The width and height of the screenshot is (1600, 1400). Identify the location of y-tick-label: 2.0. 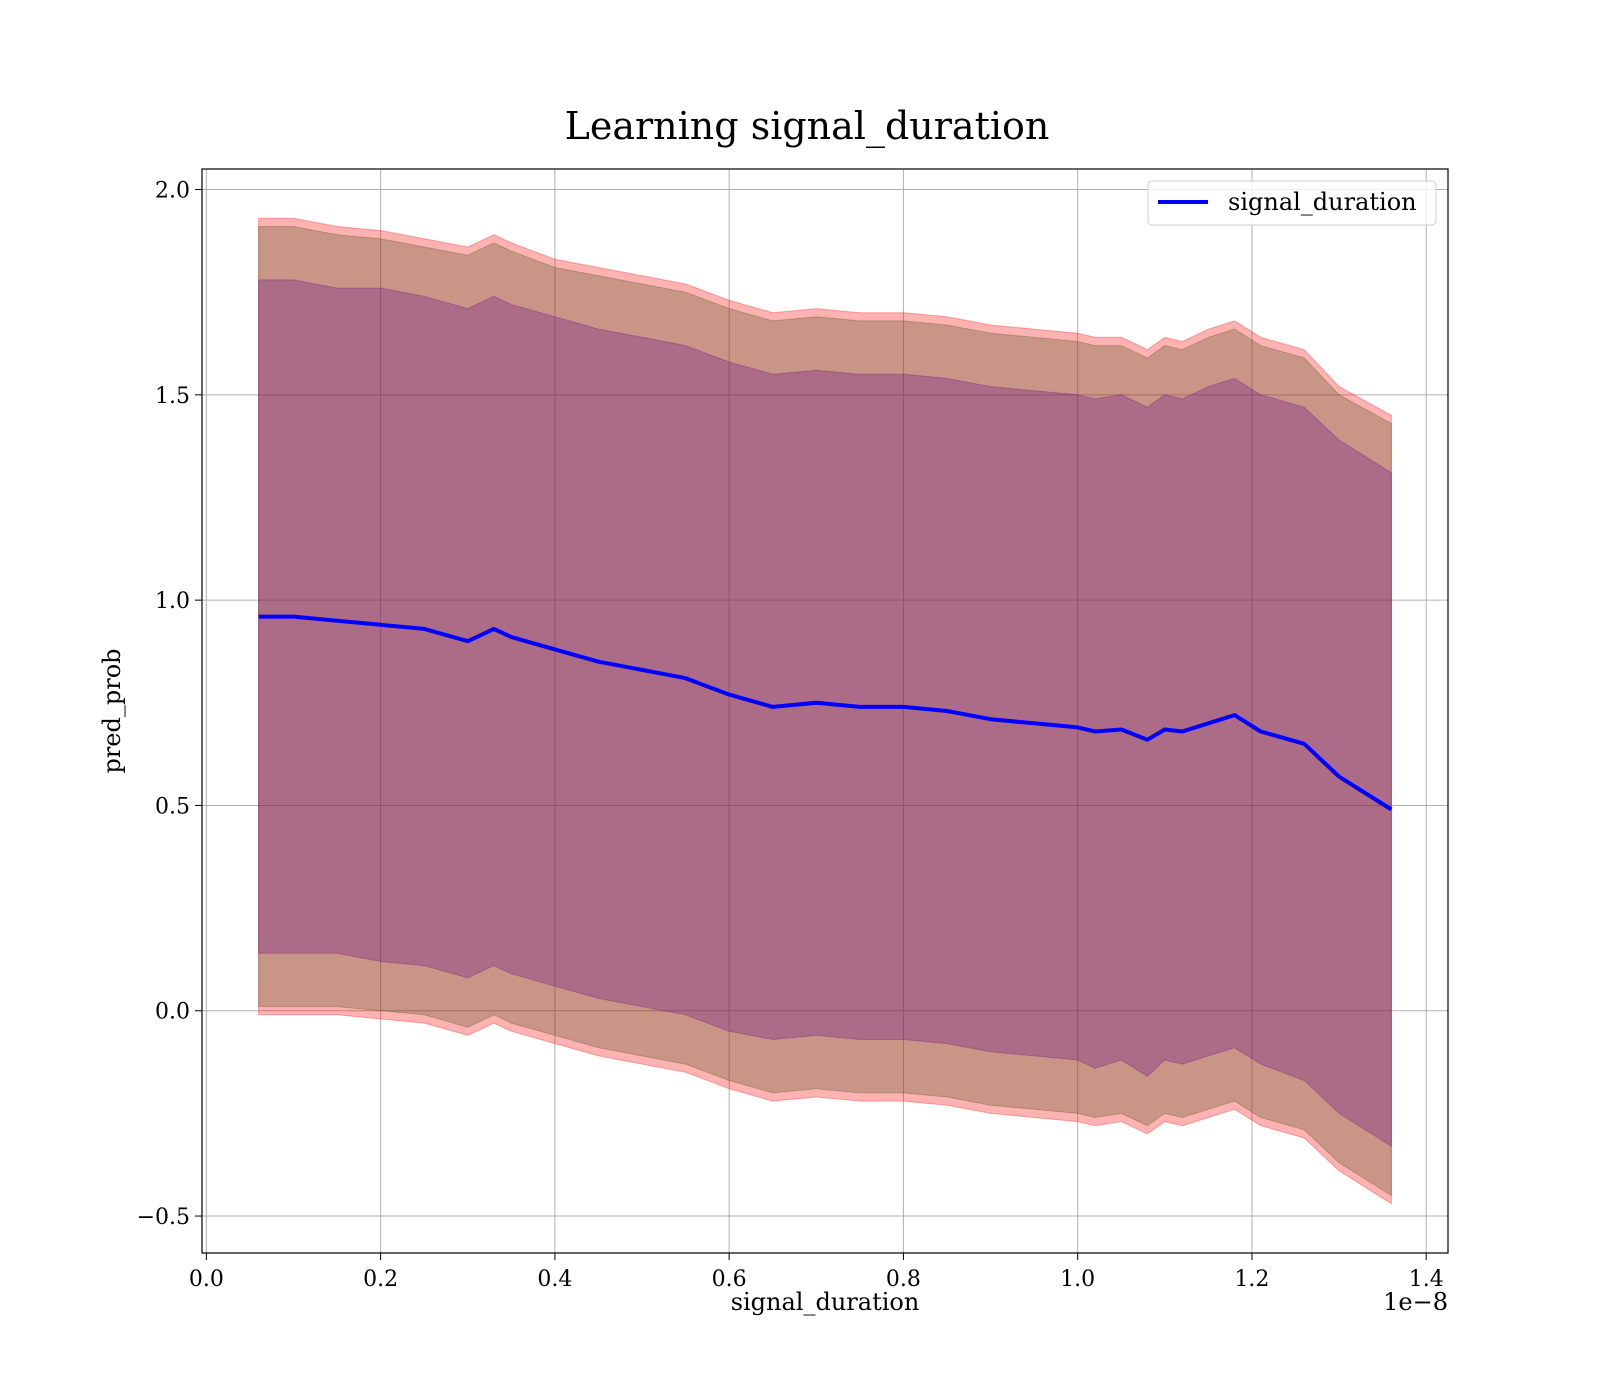
(172, 191).